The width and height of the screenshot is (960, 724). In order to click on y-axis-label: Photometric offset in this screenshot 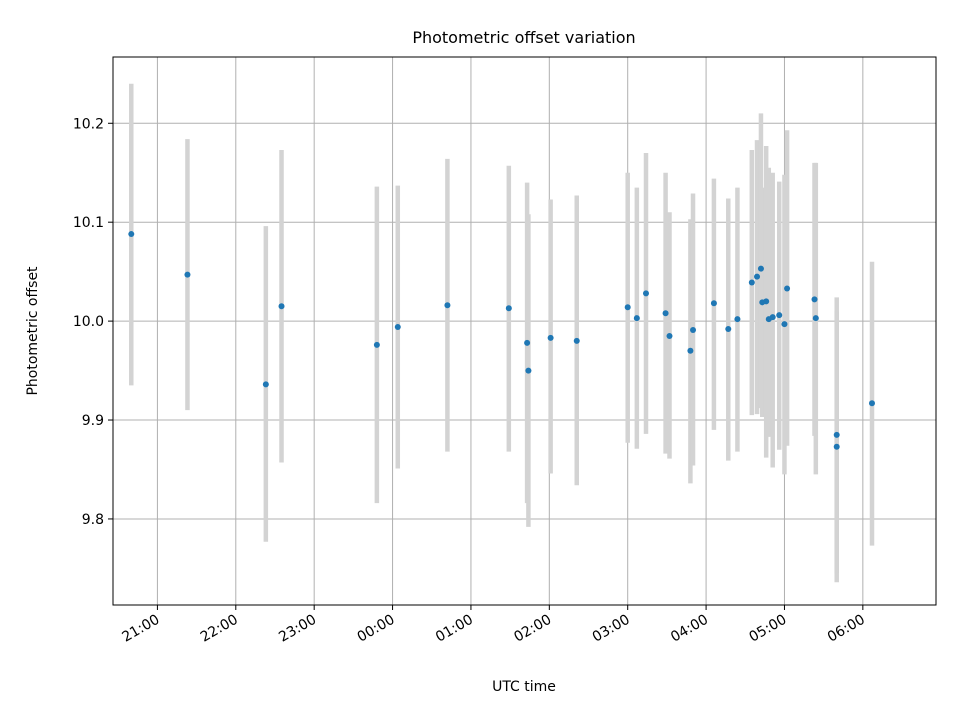, I will do `click(33, 331)`.